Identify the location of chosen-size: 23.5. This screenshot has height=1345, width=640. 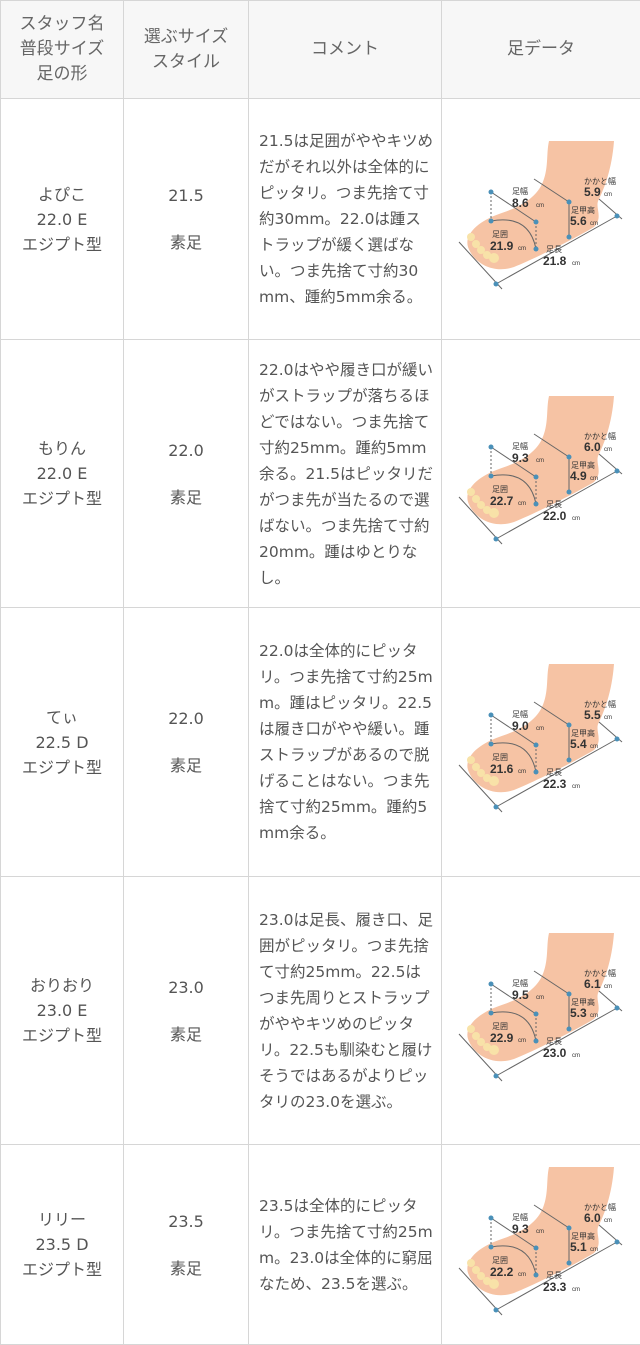
(186, 1221).